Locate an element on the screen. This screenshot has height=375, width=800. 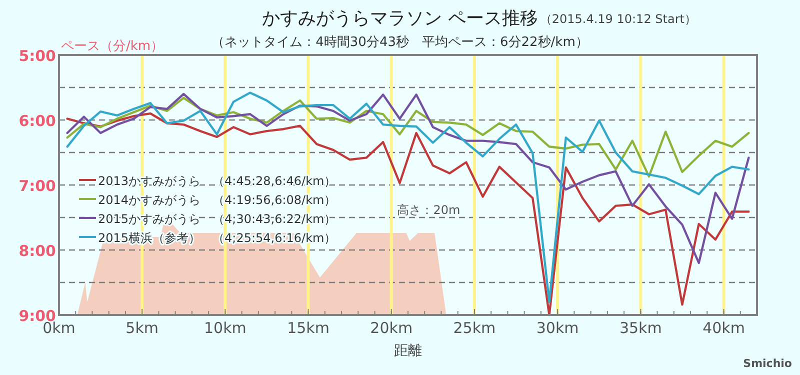
y-tick-label: 7:00 is located at coordinates (37, 186).